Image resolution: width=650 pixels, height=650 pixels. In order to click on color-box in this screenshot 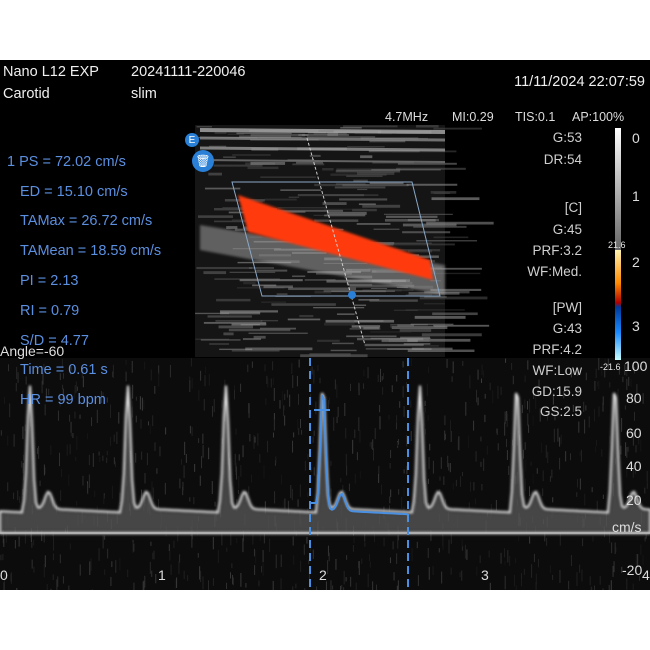, I will do `click(336, 239)`.